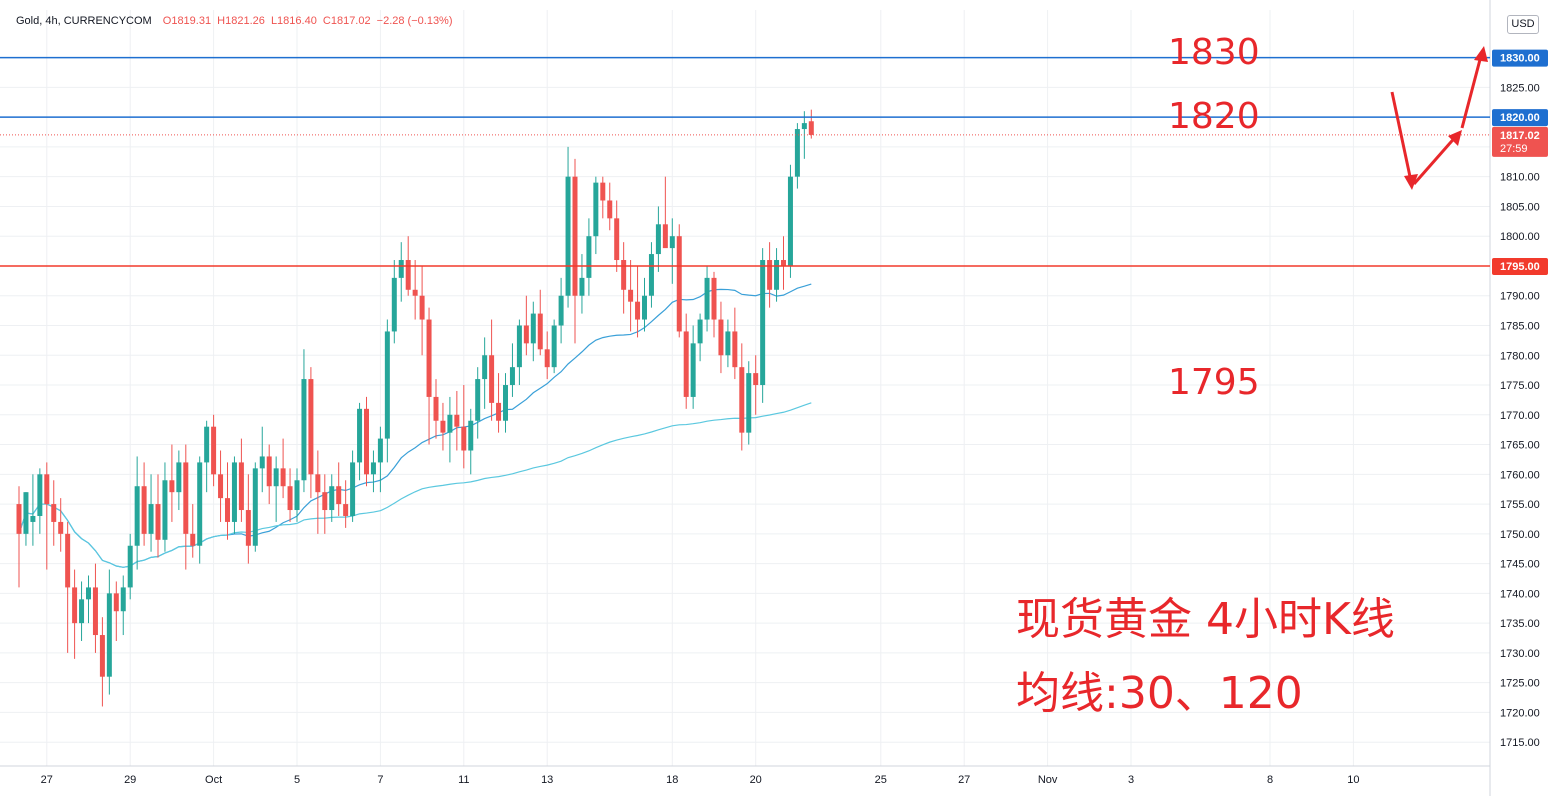 This screenshot has height=796, width=1553. What do you see at coordinates (672, 780) in the screenshot?
I see `time-tick-label: 18` at bounding box center [672, 780].